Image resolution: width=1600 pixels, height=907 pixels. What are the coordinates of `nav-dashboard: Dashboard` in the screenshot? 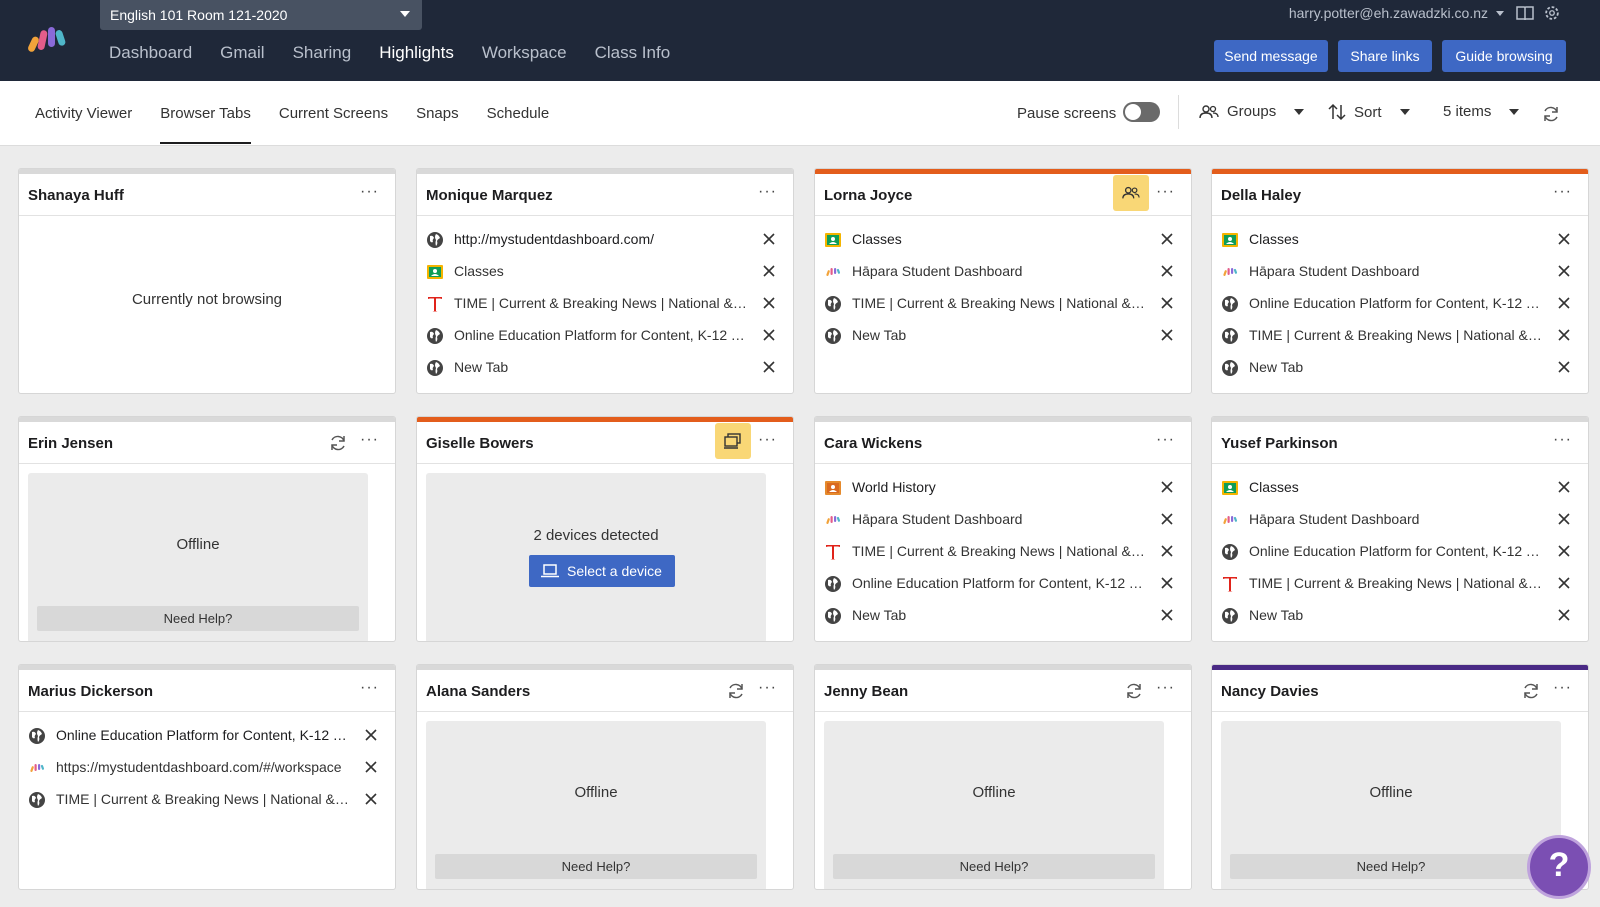 It's located at (151, 52).